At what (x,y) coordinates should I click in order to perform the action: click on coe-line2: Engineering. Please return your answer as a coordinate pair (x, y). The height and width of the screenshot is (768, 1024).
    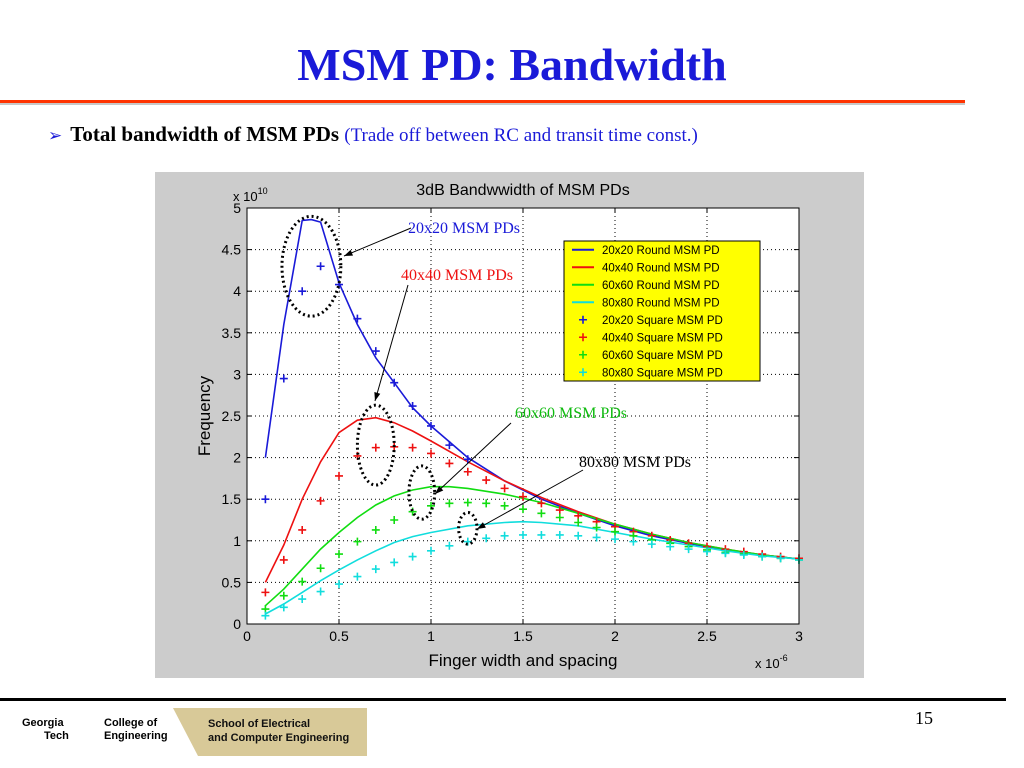
    Looking at the image, I should click on (136, 736).